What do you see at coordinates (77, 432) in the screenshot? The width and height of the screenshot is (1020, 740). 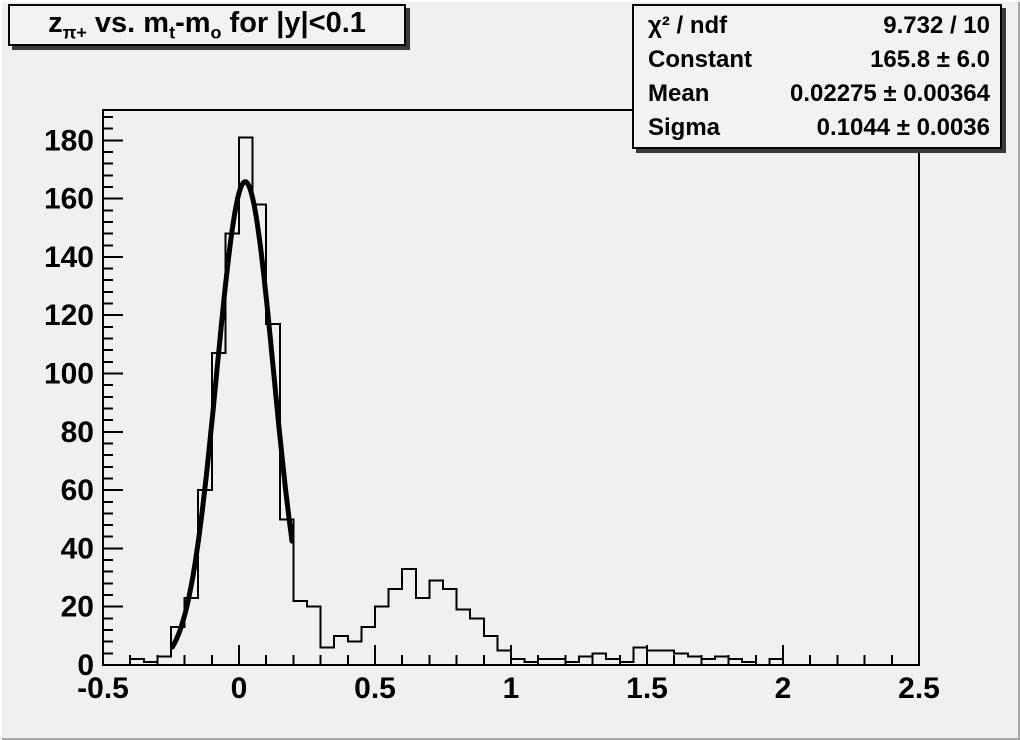 I see `y-axis-tick-label: 80` at bounding box center [77, 432].